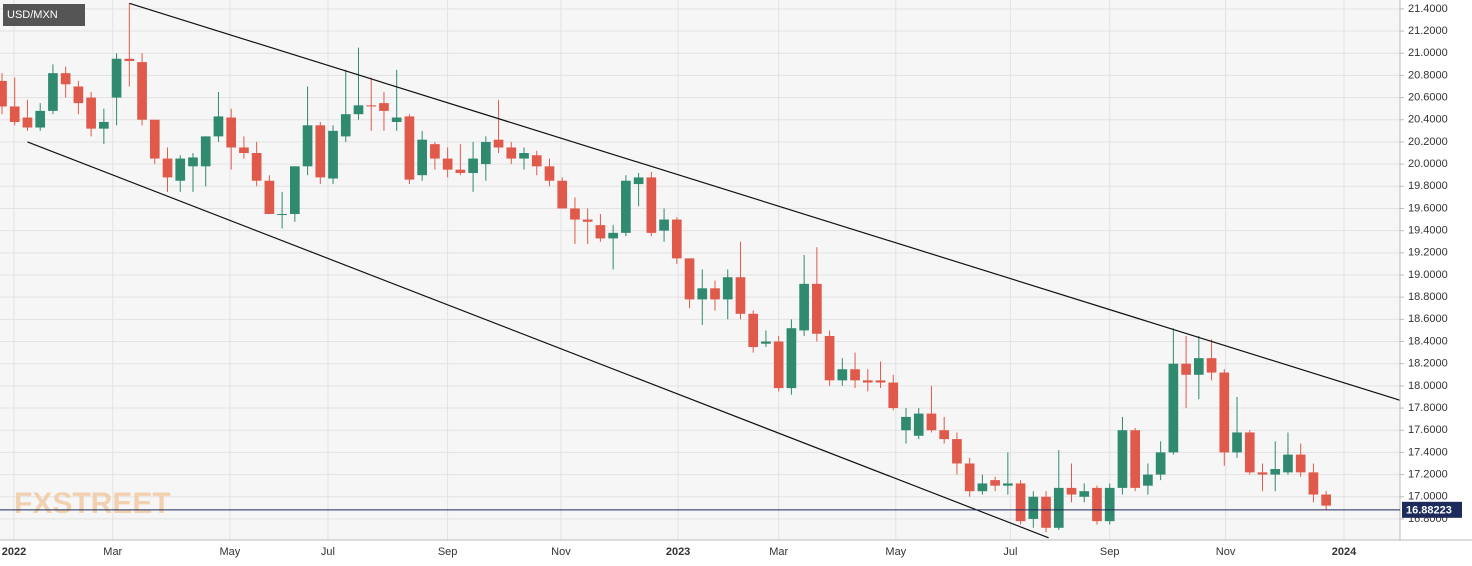 This screenshot has height=566, width=1472. Describe the element at coordinates (328, 552) in the screenshot. I see `x-tick-label: Jul` at that location.